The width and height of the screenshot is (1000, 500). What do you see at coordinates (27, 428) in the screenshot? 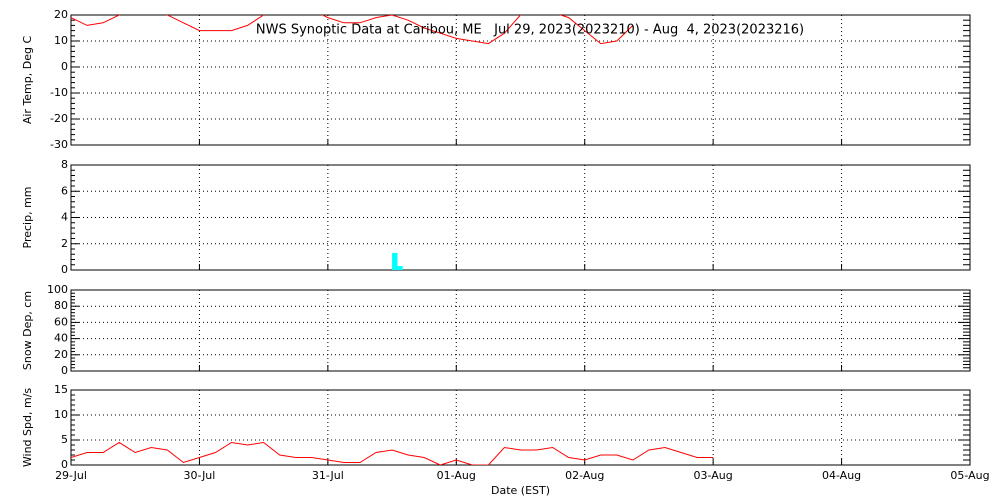
I see `y-axis-label: Wind Spd, m/s` at bounding box center [27, 428].